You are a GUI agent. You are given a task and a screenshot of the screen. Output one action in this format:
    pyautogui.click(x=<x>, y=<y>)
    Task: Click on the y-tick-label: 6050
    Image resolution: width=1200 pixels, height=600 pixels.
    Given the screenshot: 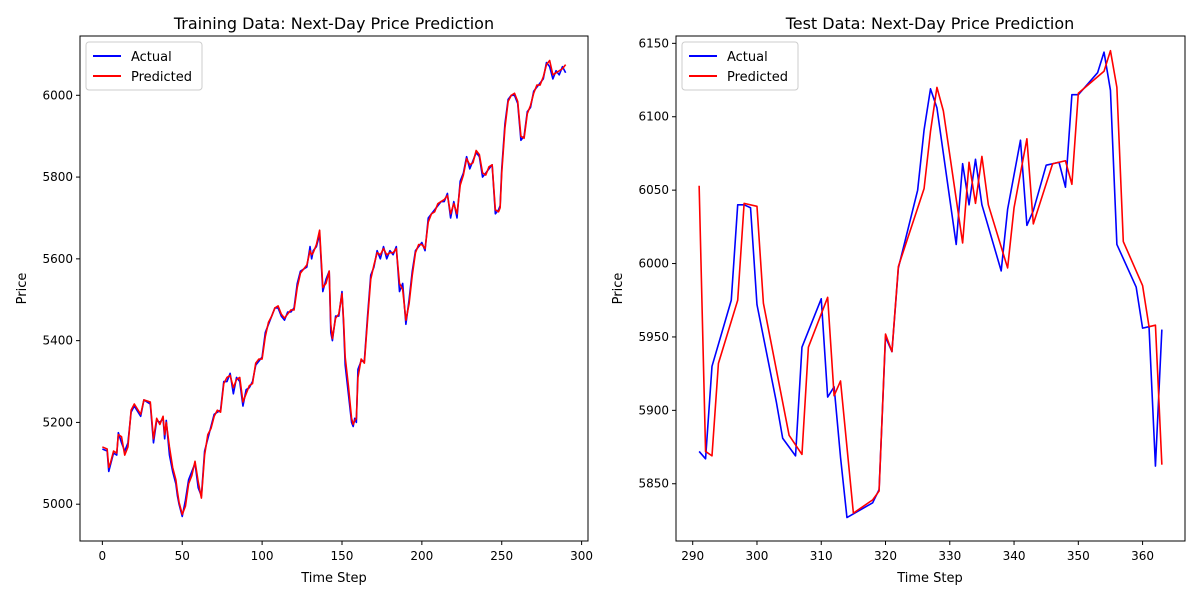 What is the action you would take?
    pyautogui.click(x=653, y=190)
    